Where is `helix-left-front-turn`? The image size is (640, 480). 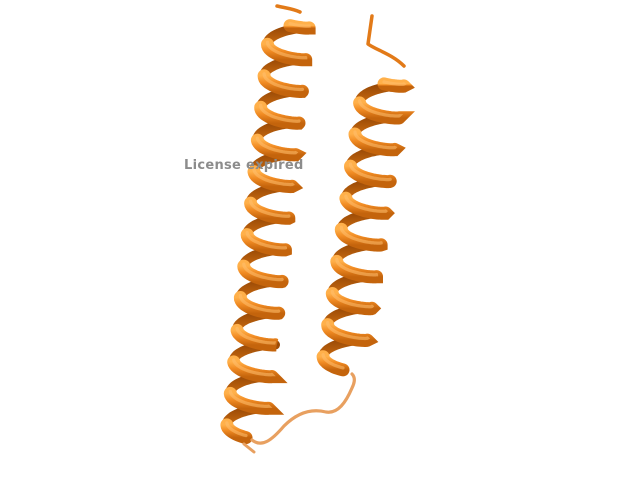
helix-left-front-turn is located at coordinates (299, 27).